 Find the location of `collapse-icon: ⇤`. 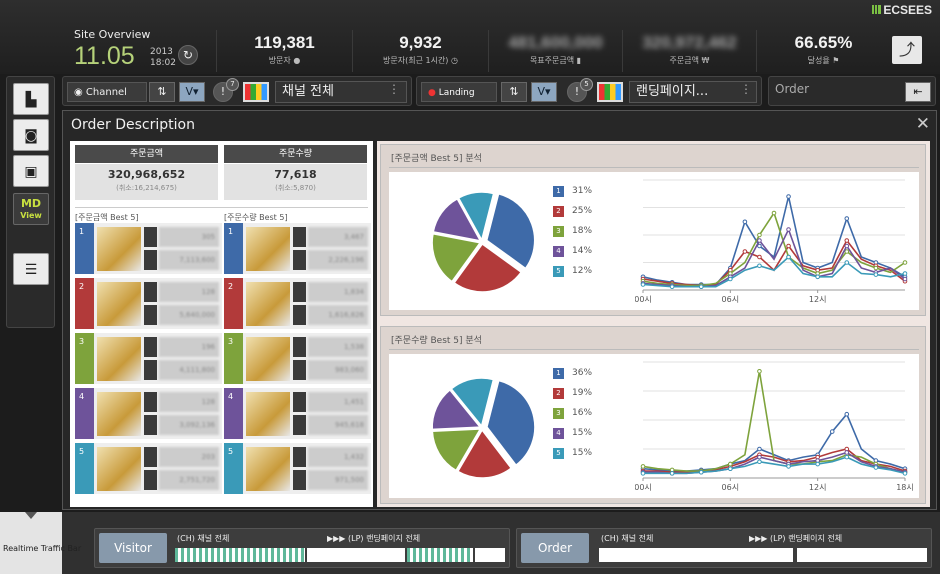

collapse-icon: ⇤ is located at coordinates (918, 92).